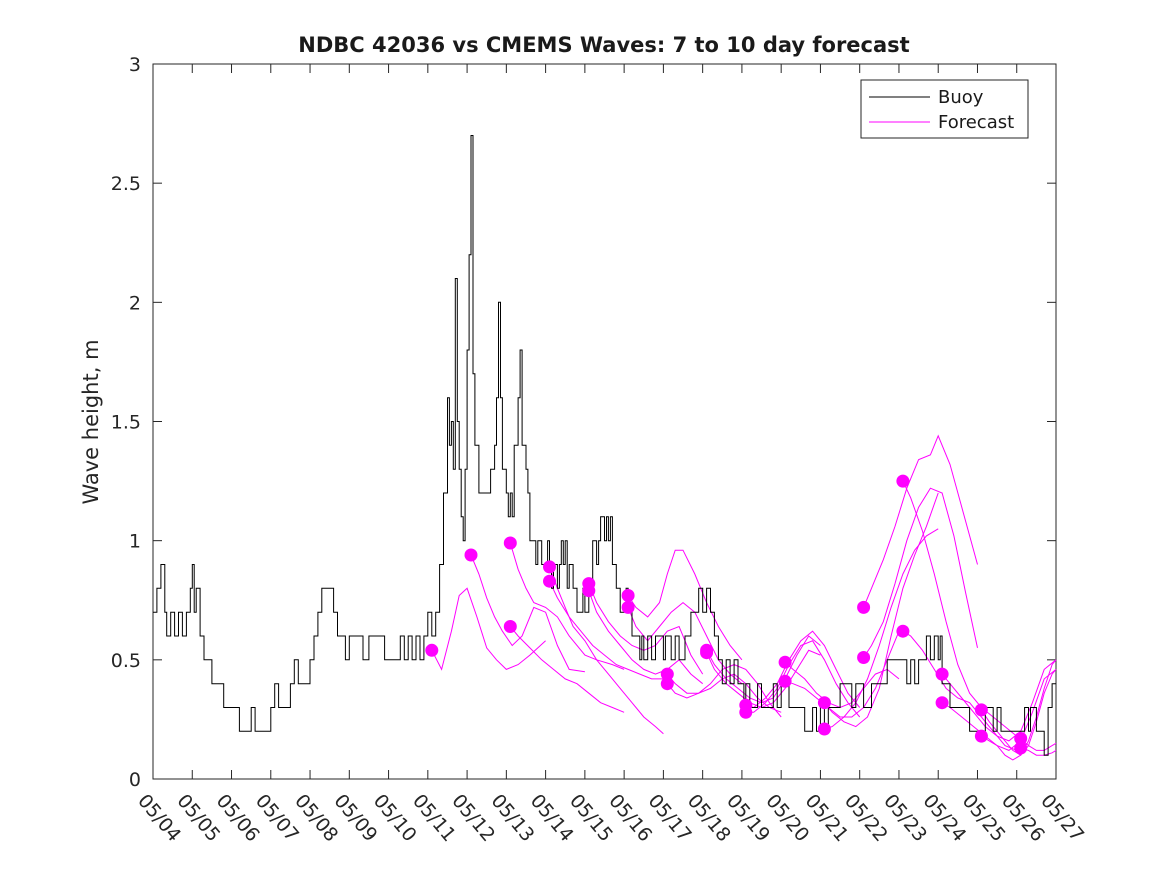 This screenshot has height=875, width=1167. I want to click on legend: Buoy Forecast, so click(944, 109).